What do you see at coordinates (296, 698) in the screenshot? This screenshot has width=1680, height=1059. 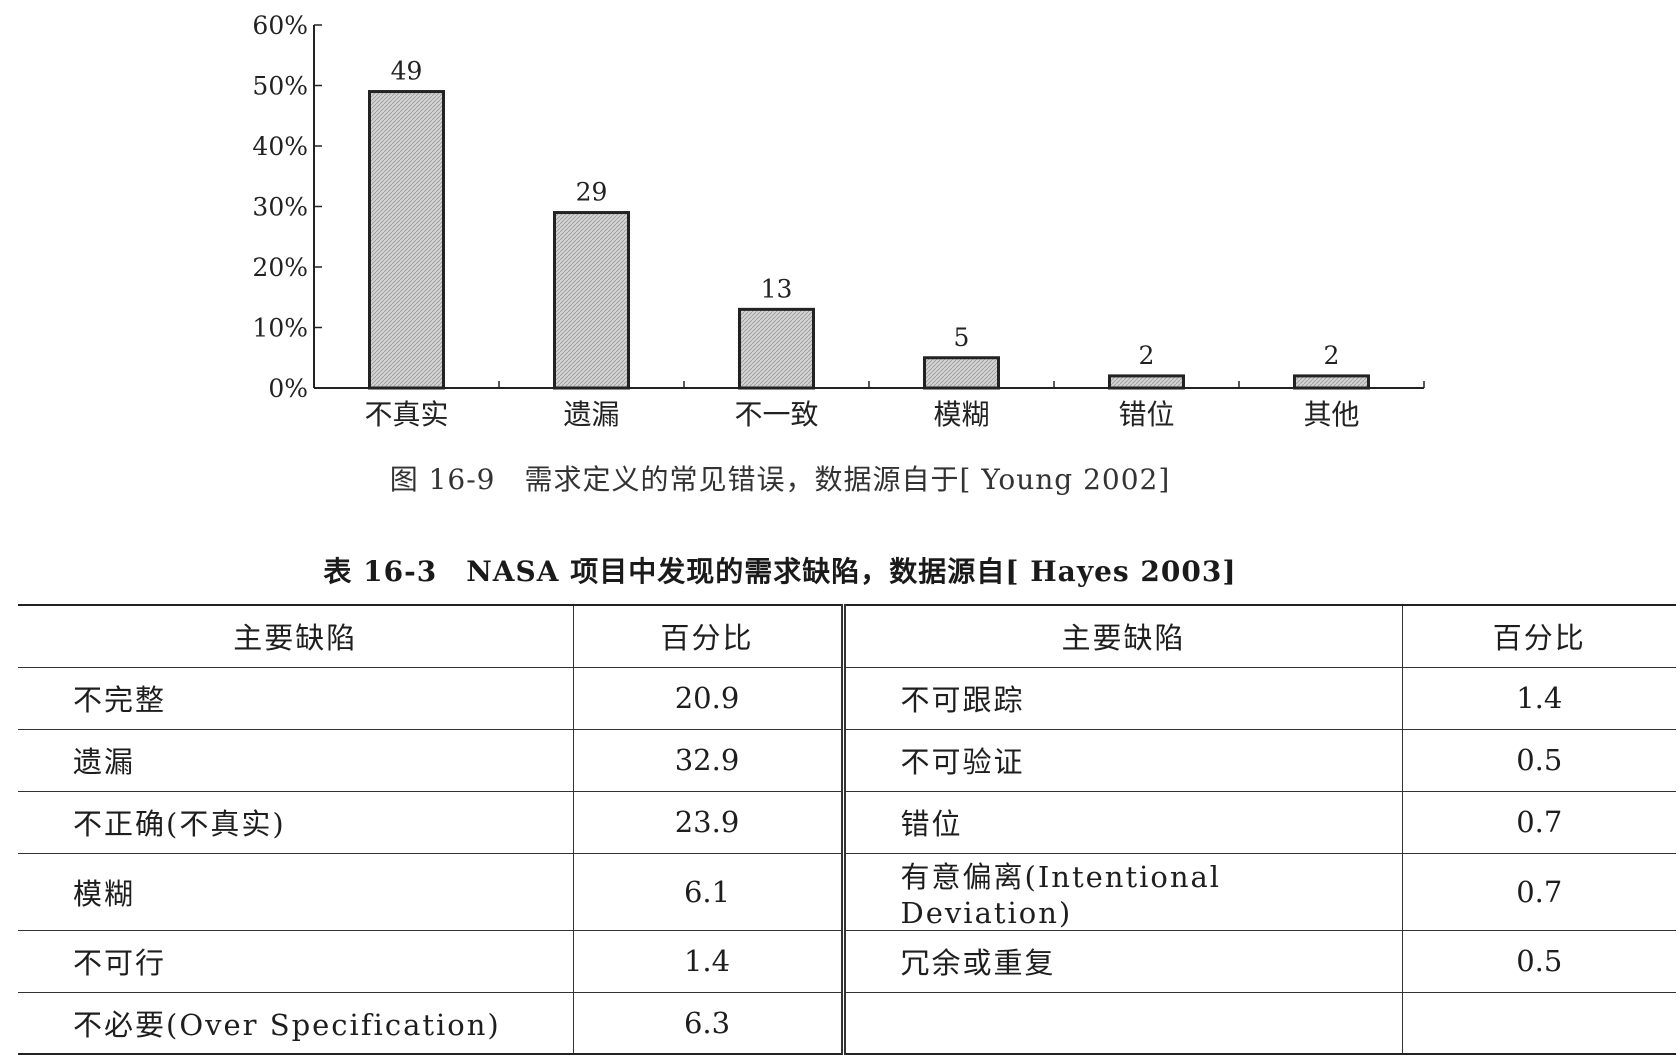 I see `defect-name: 不完整` at bounding box center [296, 698].